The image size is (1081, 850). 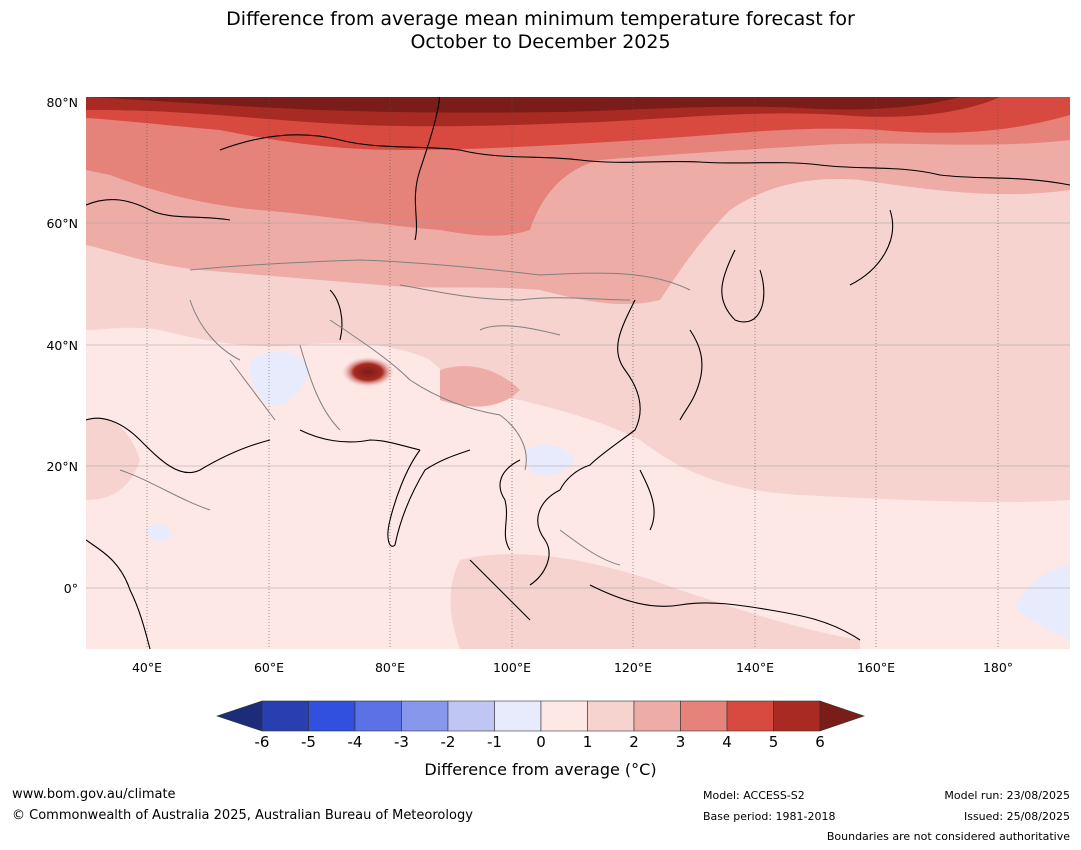 What do you see at coordinates (147, 667) in the screenshot?
I see `lon-label-40e: 40°E` at bounding box center [147, 667].